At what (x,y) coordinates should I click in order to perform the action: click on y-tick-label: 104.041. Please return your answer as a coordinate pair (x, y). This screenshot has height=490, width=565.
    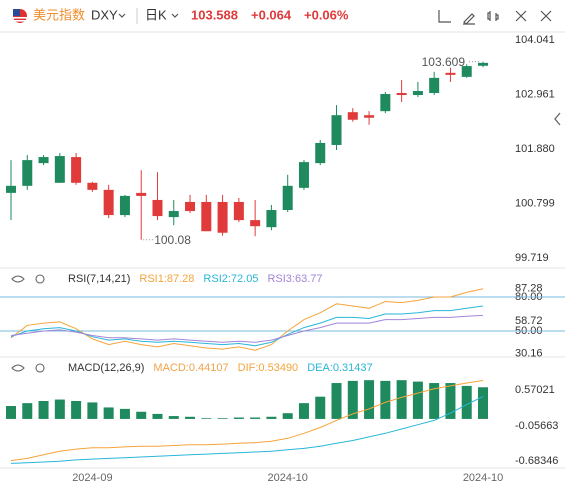
    Looking at the image, I should click on (535, 40).